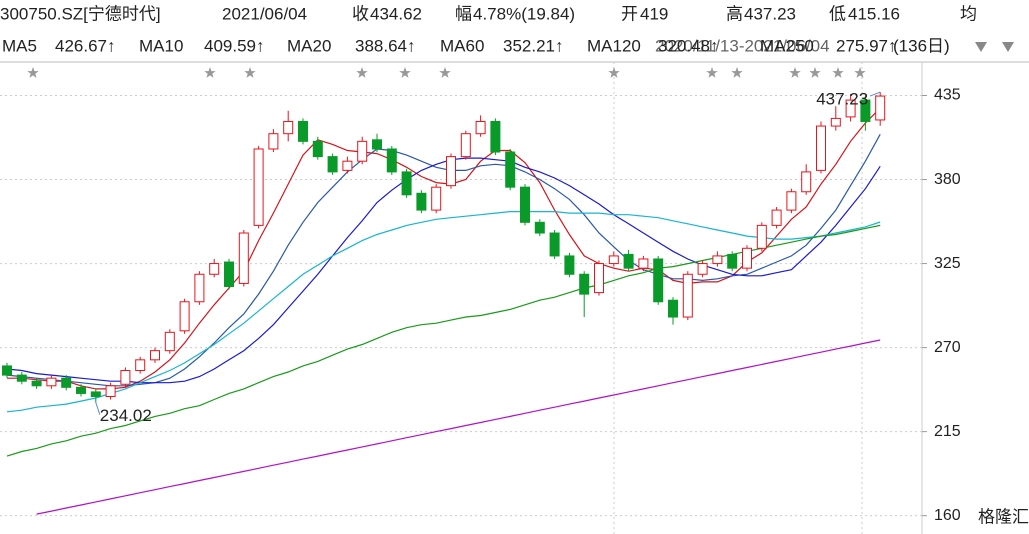 This screenshot has height=534, width=1029. Describe the element at coordinates (126, 415) in the screenshot. I see `low-annotation: 234.02` at that location.